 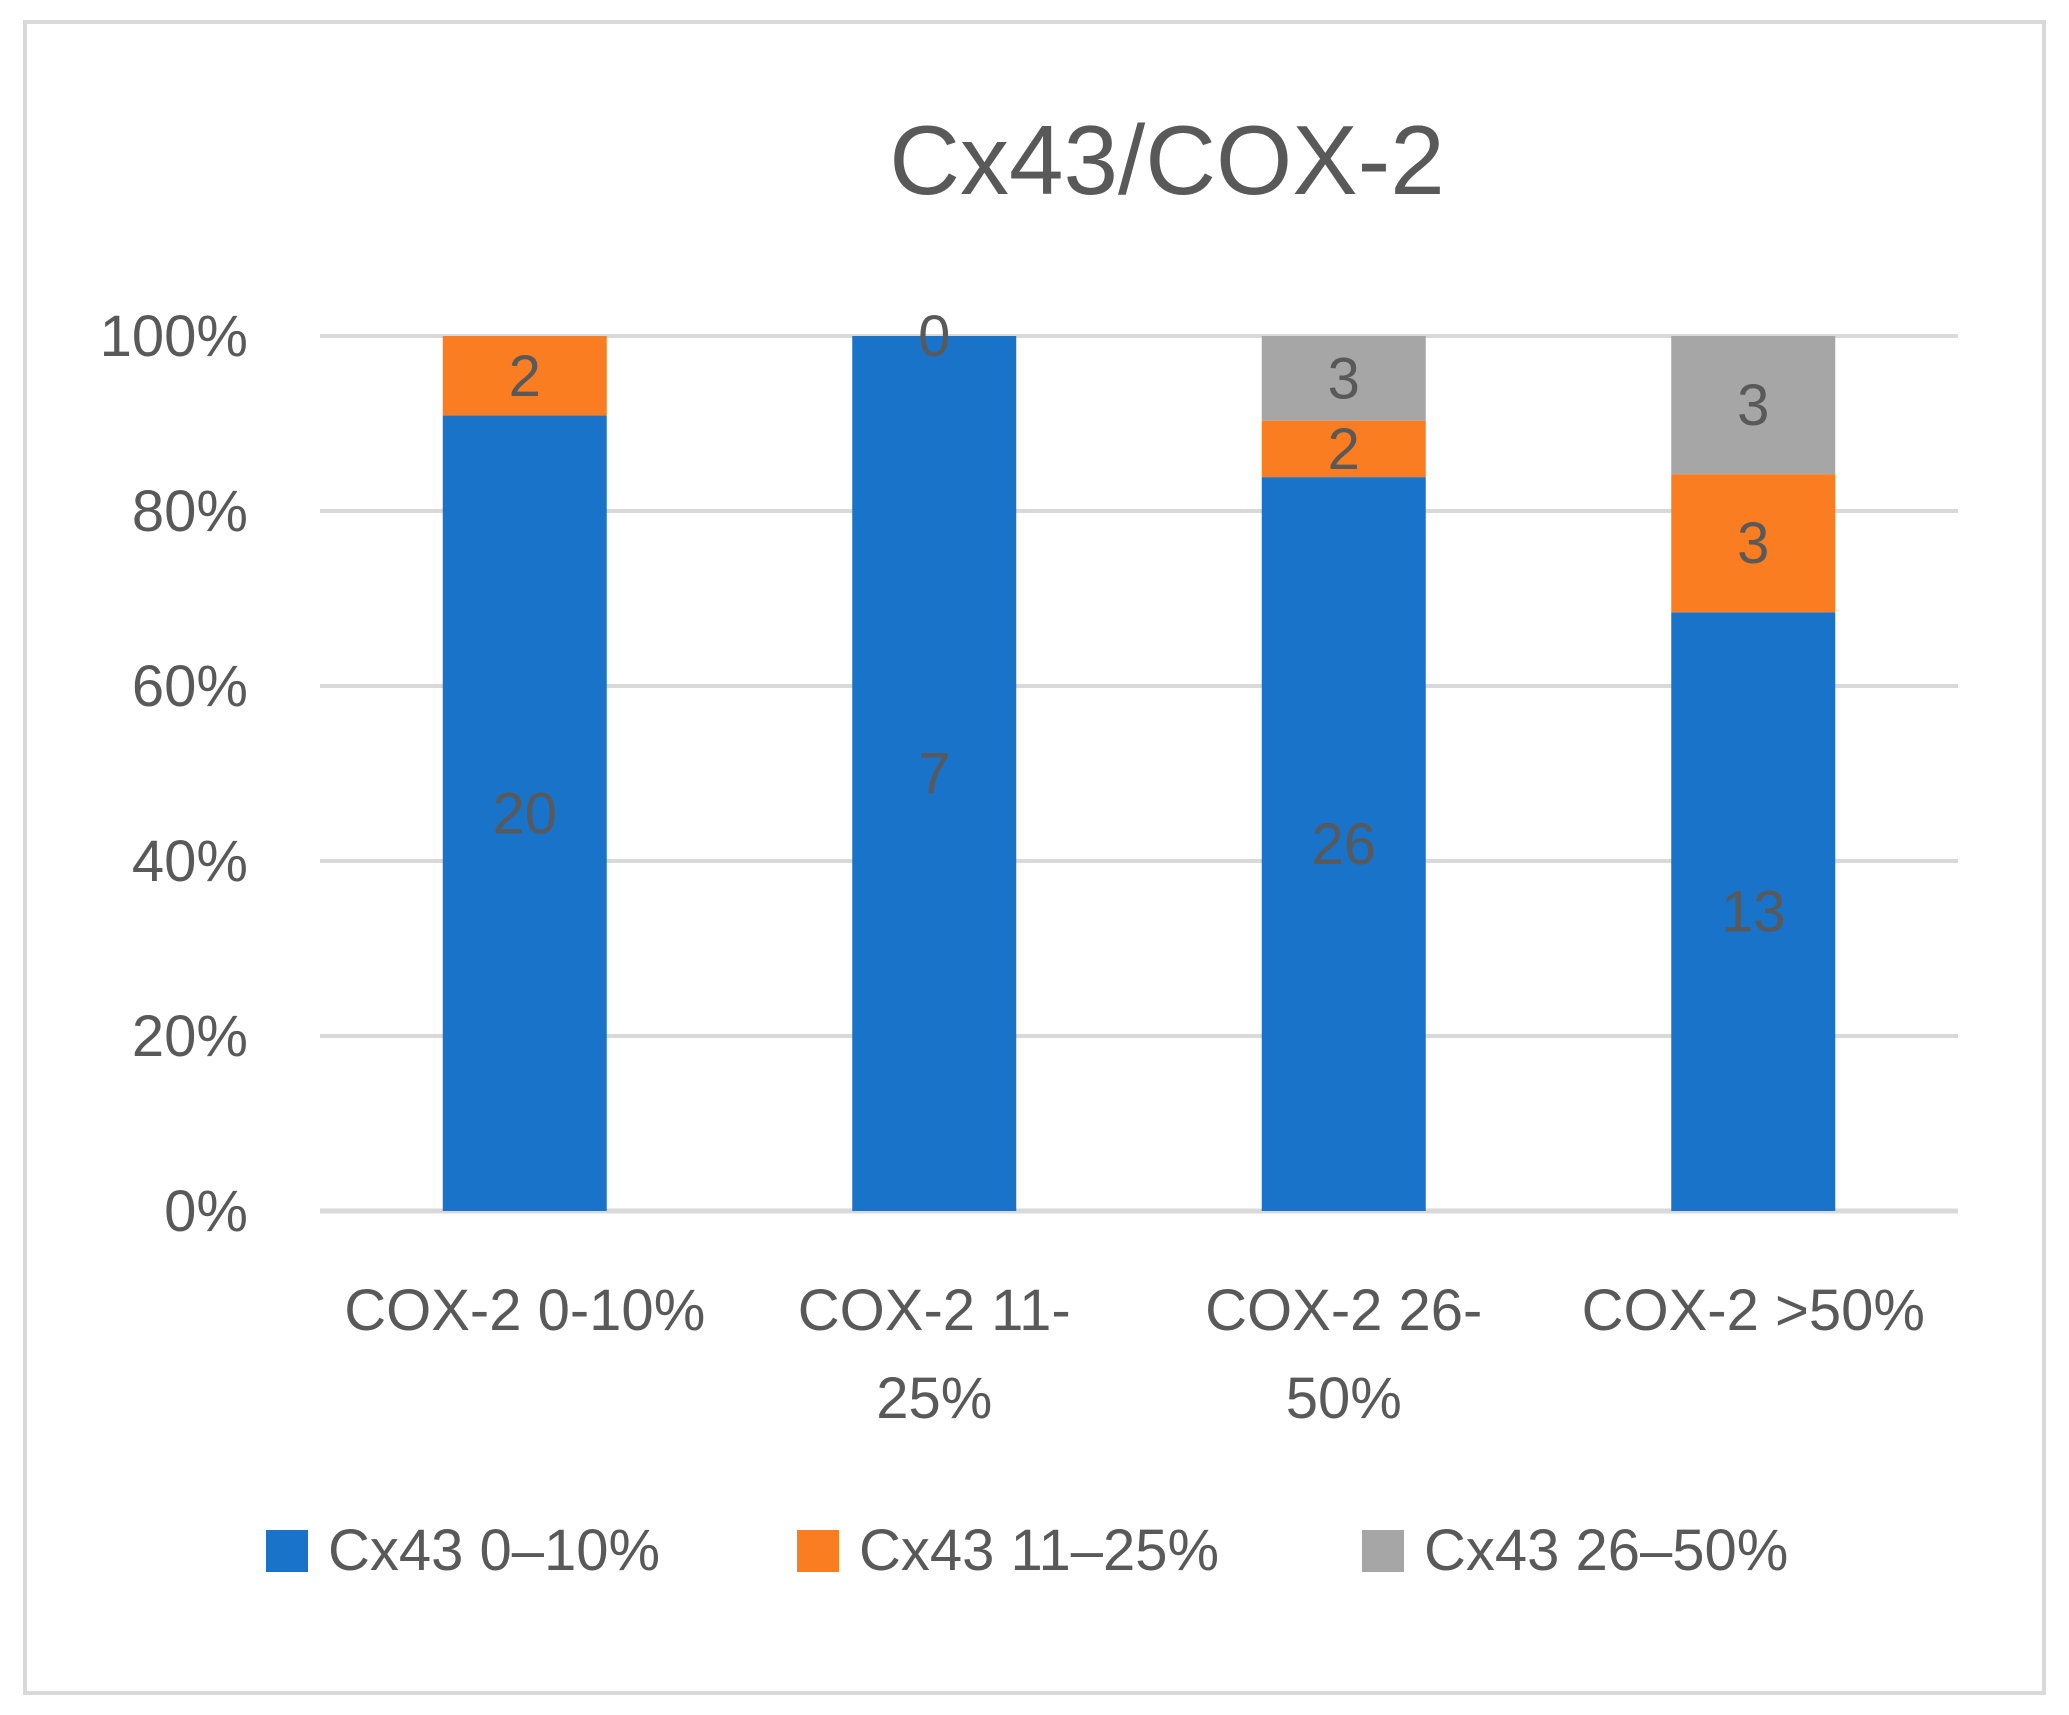 What do you see at coordinates (174, 774) in the screenshot?
I see `y-axis-tick-labels: 0% 20% 40% 60% 80% 100%` at bounding box center [174, 774].